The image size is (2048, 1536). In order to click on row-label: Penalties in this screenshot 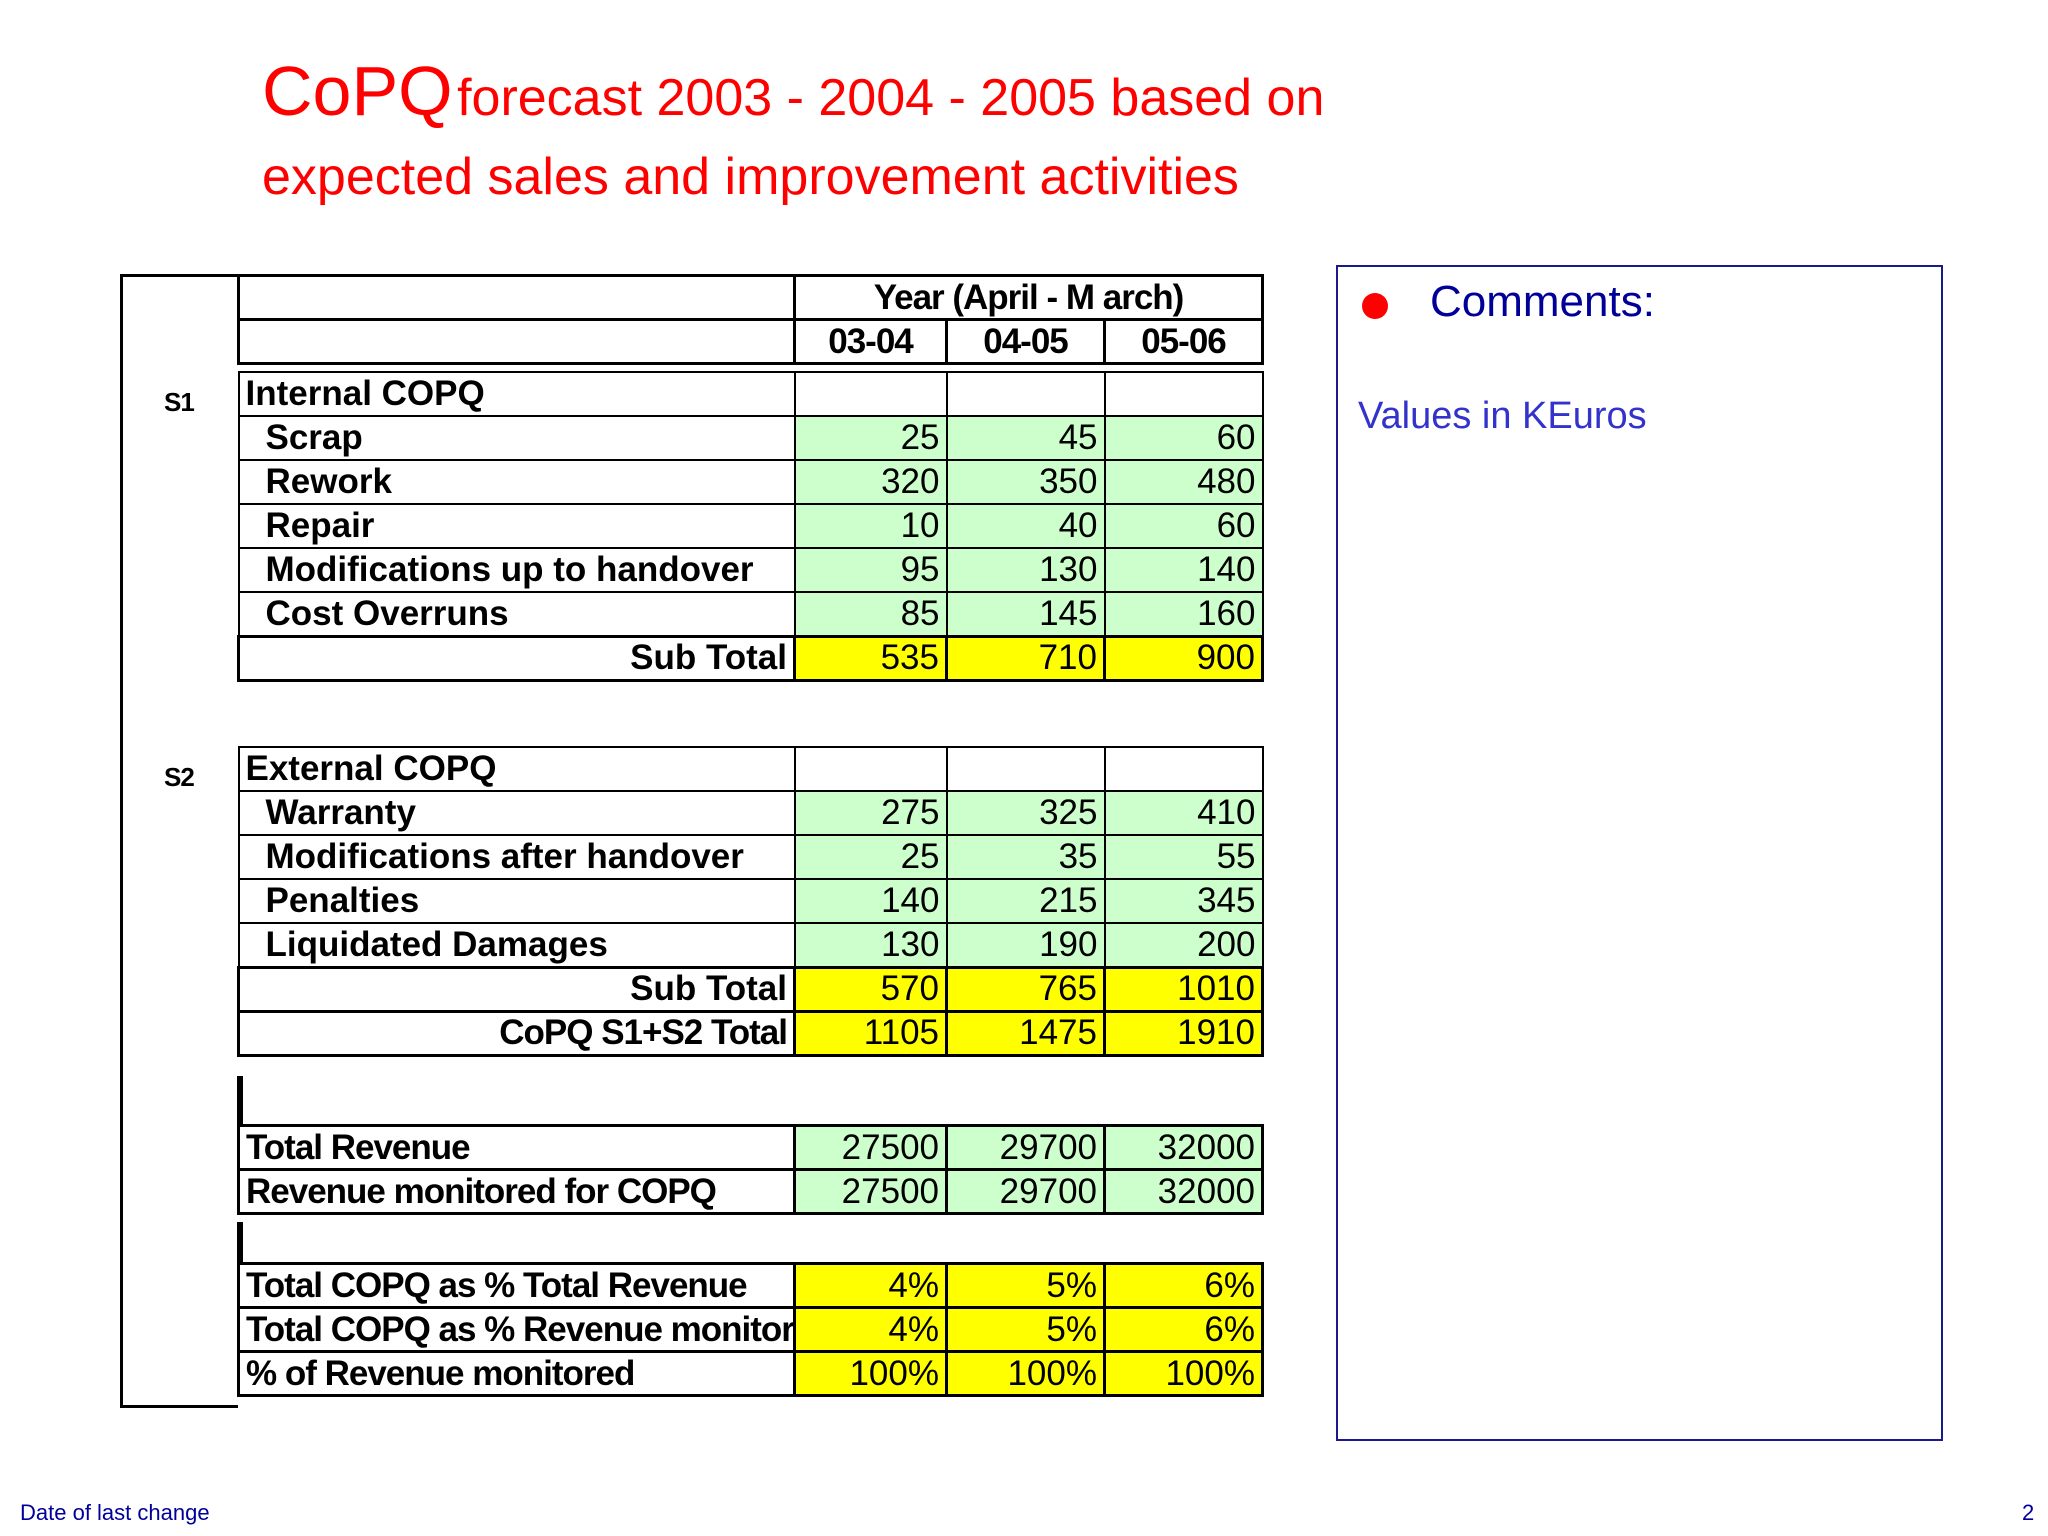, I will do `click(516, 901)`.